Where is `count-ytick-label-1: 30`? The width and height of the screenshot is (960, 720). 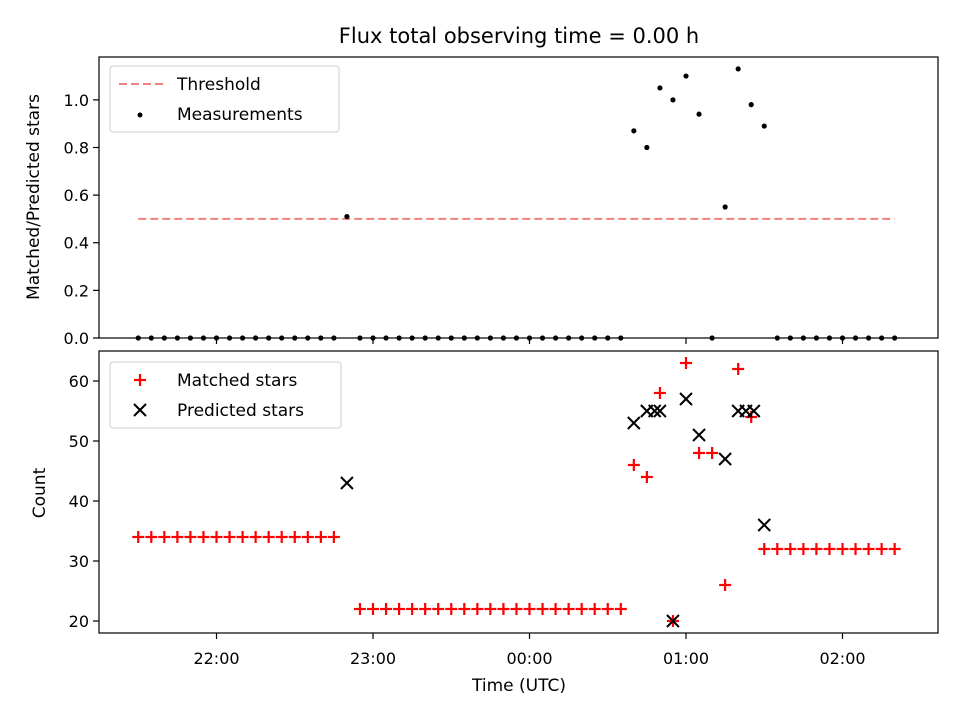
count-ytick-label-1: 30 is located at coordinates (79, 561).